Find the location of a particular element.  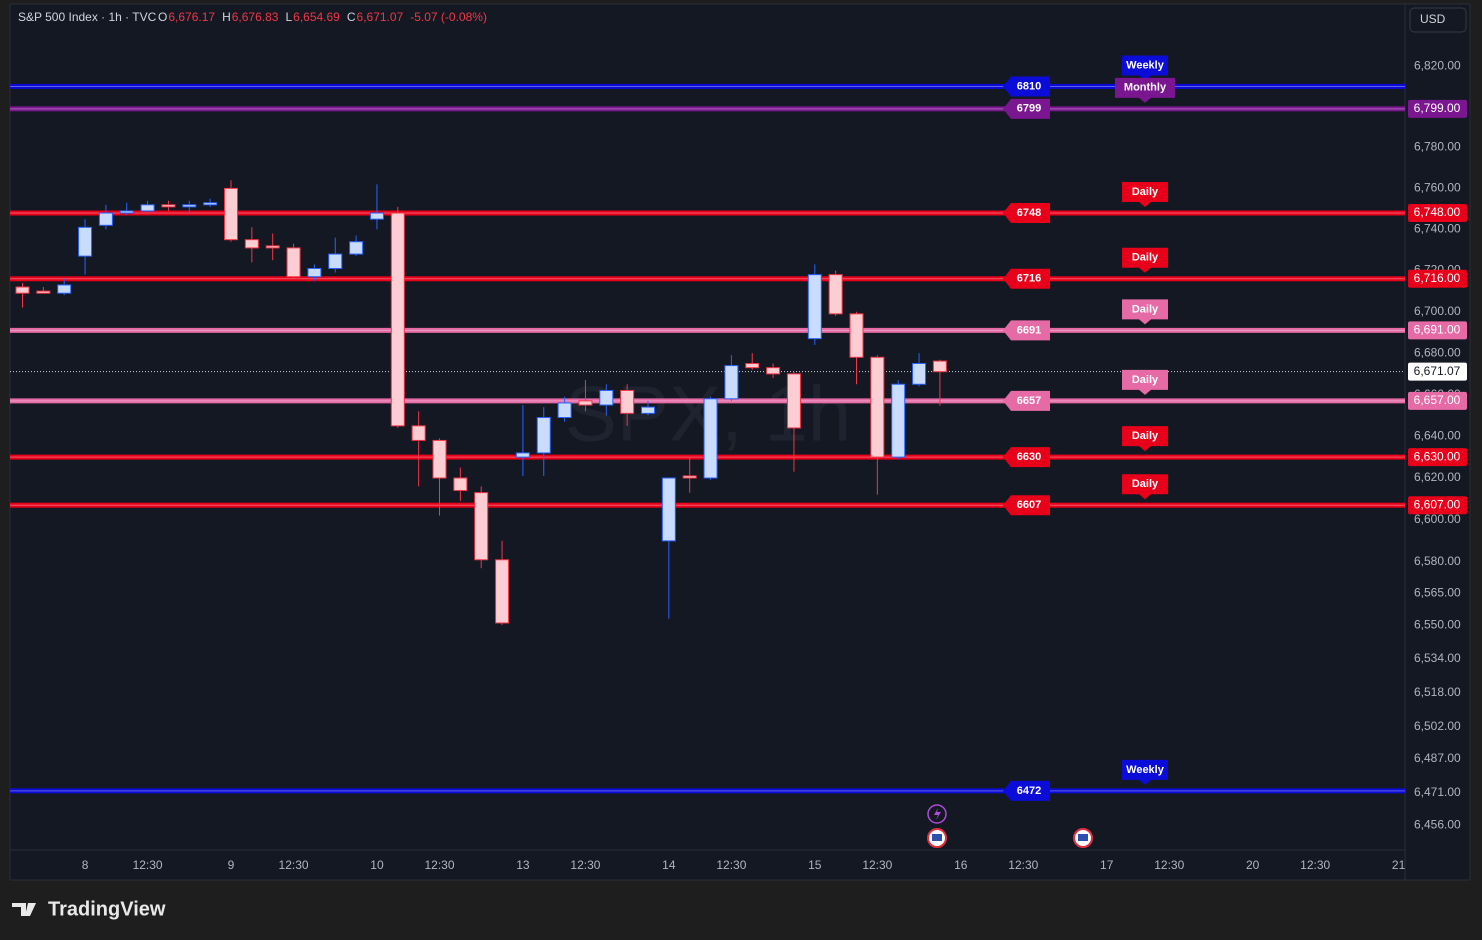

x-tick-label: 10 is located at coordinates (377, 865).